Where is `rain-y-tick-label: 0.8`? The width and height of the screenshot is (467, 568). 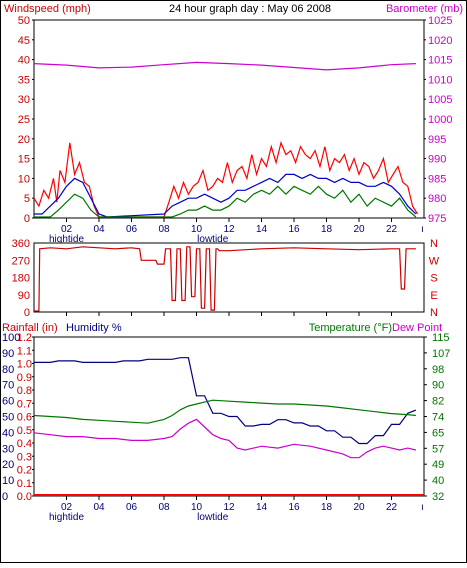 rain-y-tick-label: 0.8 is located at coordinates (24, 391).